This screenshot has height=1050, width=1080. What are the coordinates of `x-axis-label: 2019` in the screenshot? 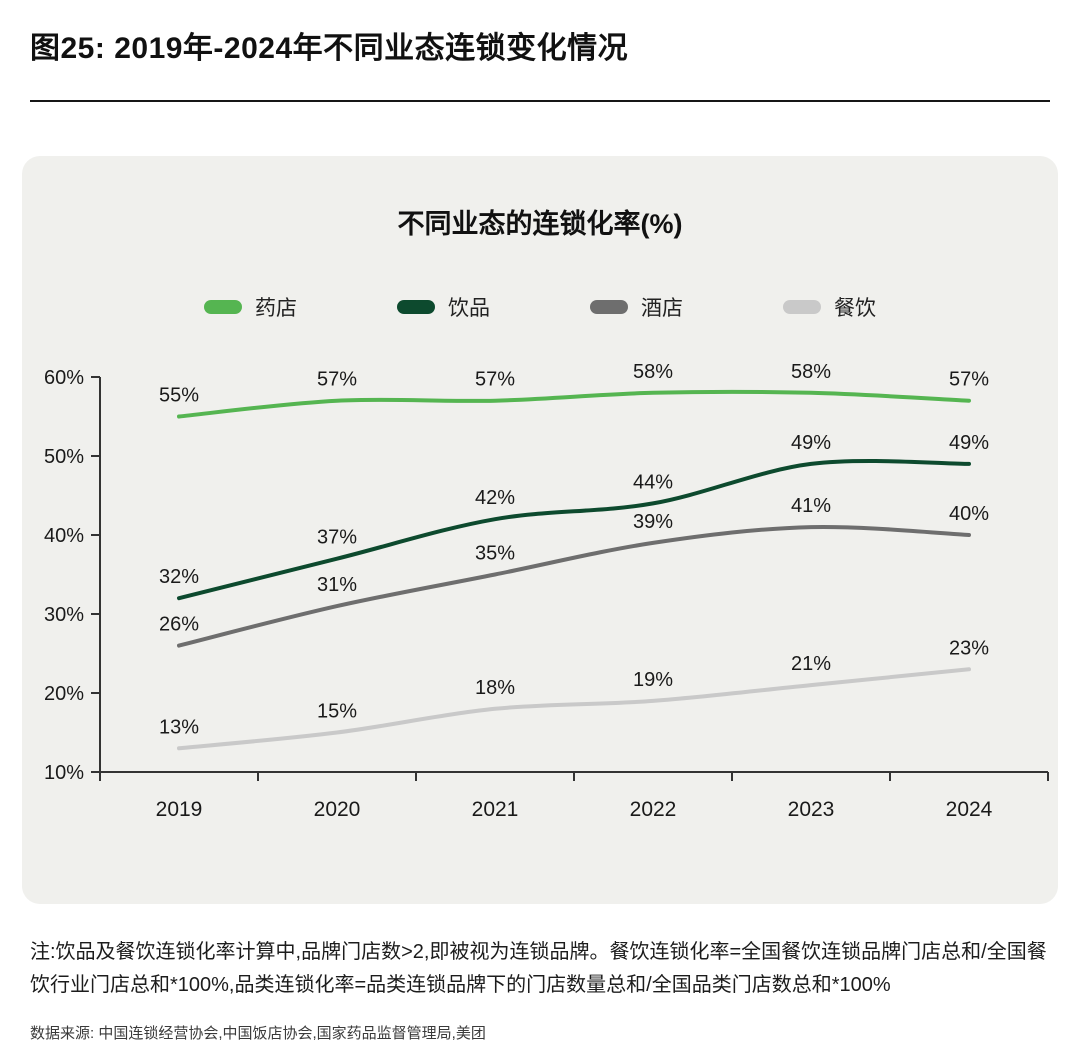 It's located at (179, 809).